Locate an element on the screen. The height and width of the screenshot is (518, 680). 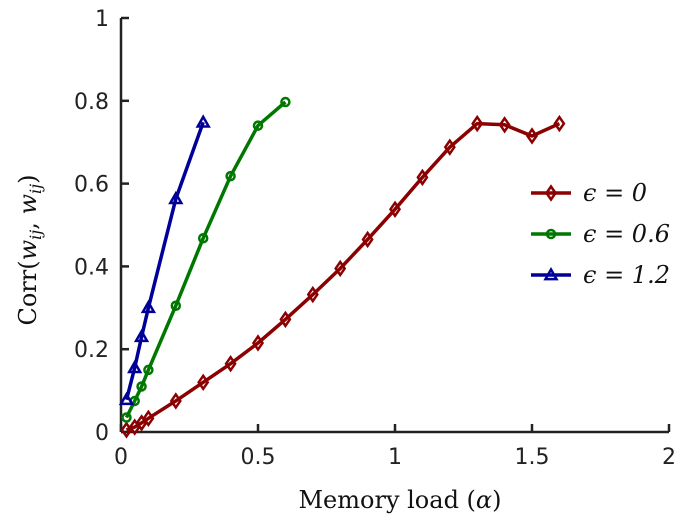
legend: ϵ = 0 ϵ = 0.6 ϵ = 1.2 is located at coordinates (600, 234).